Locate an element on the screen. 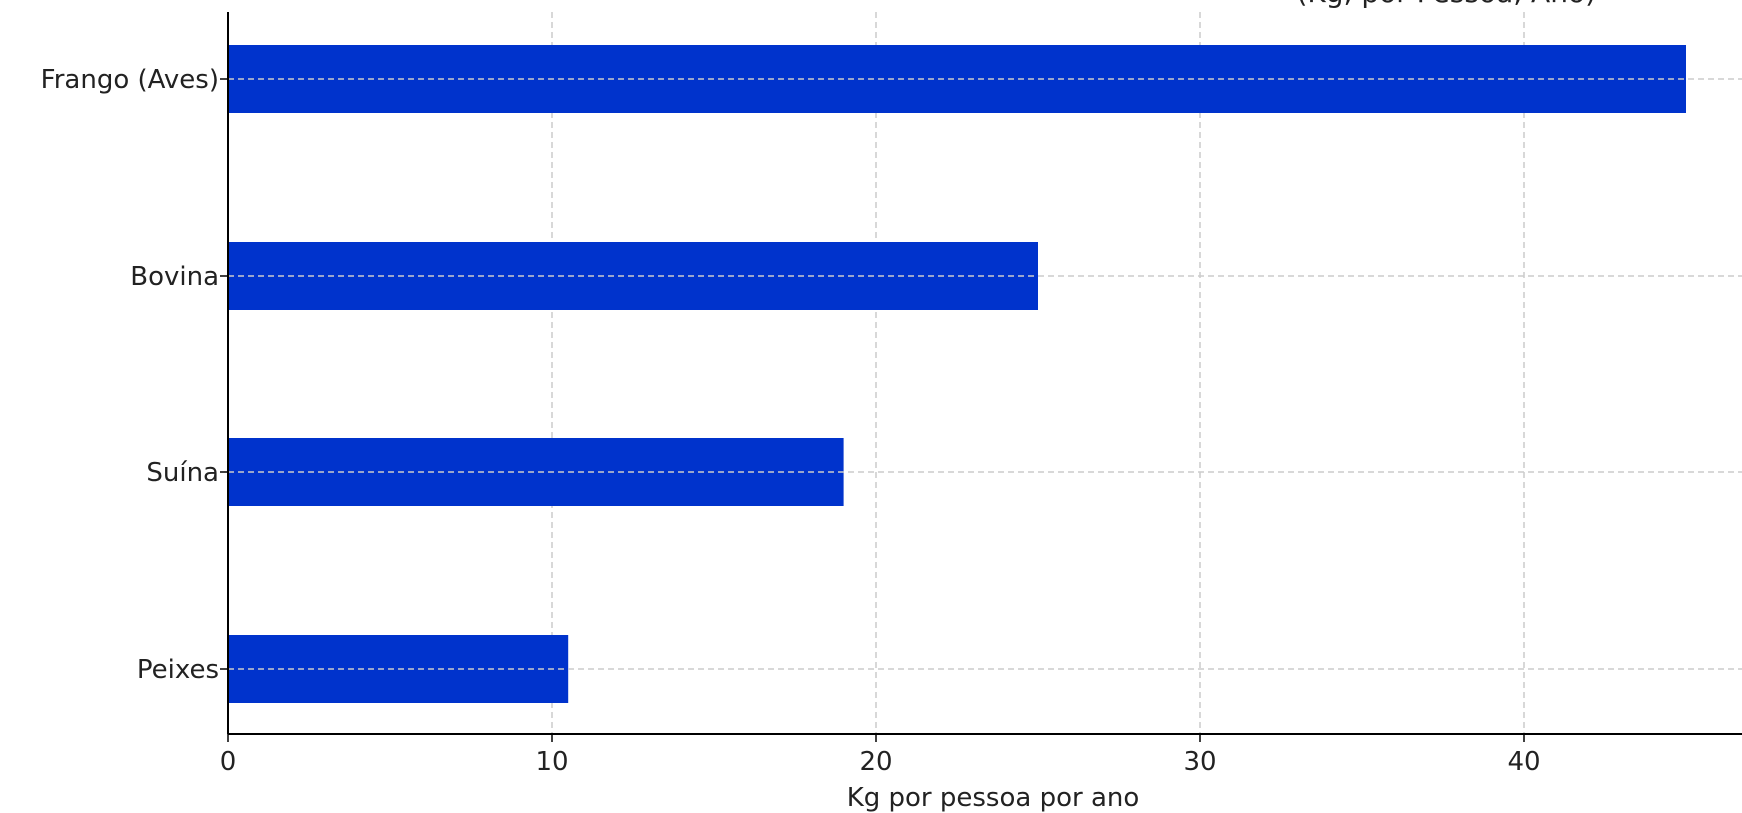 This screenshot has width=1742, height=813. chart-title-fragment: (Kg, por Pessoa, Ano) is located at coordinates (1446, 4).